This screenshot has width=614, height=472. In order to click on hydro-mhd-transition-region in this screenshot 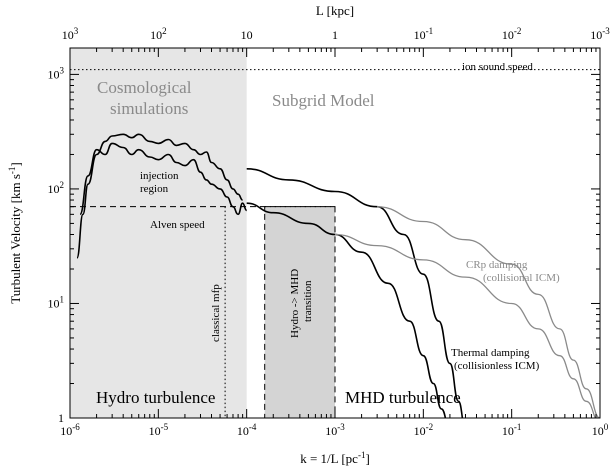, I will do `click(300, 312)`.